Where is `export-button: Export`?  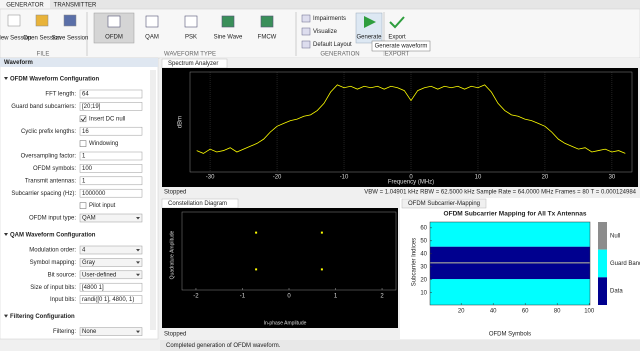
export-button: Export is located at coordinates (397, 38).